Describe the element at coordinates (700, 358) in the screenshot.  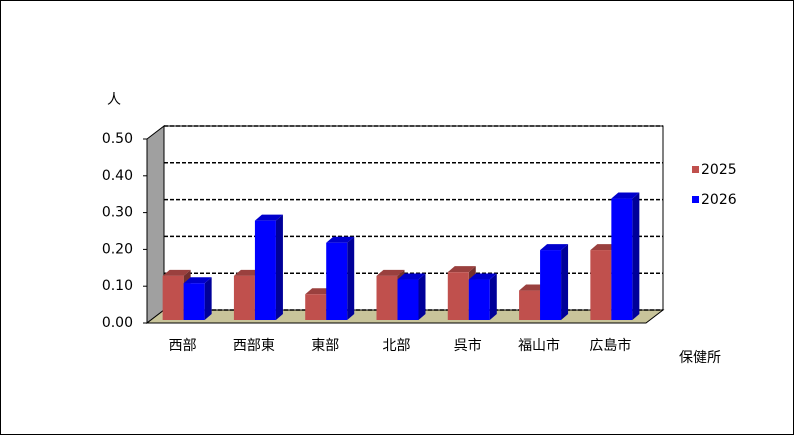
I see `x-axis-label: 保健所` at that location.